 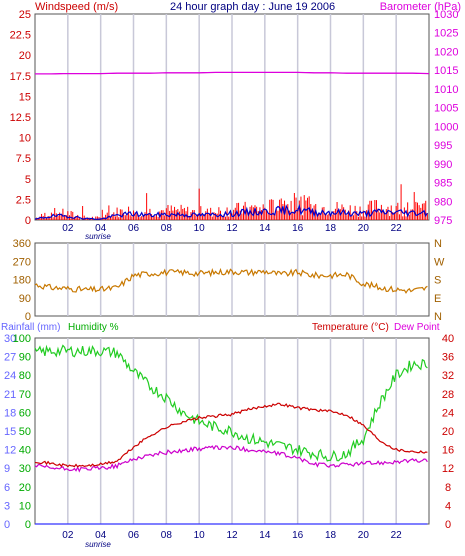 What do you see at coordinates (22, 262) in the screenshot?
I see `direction-degree-label: 270` at bounding box center [22, 262].